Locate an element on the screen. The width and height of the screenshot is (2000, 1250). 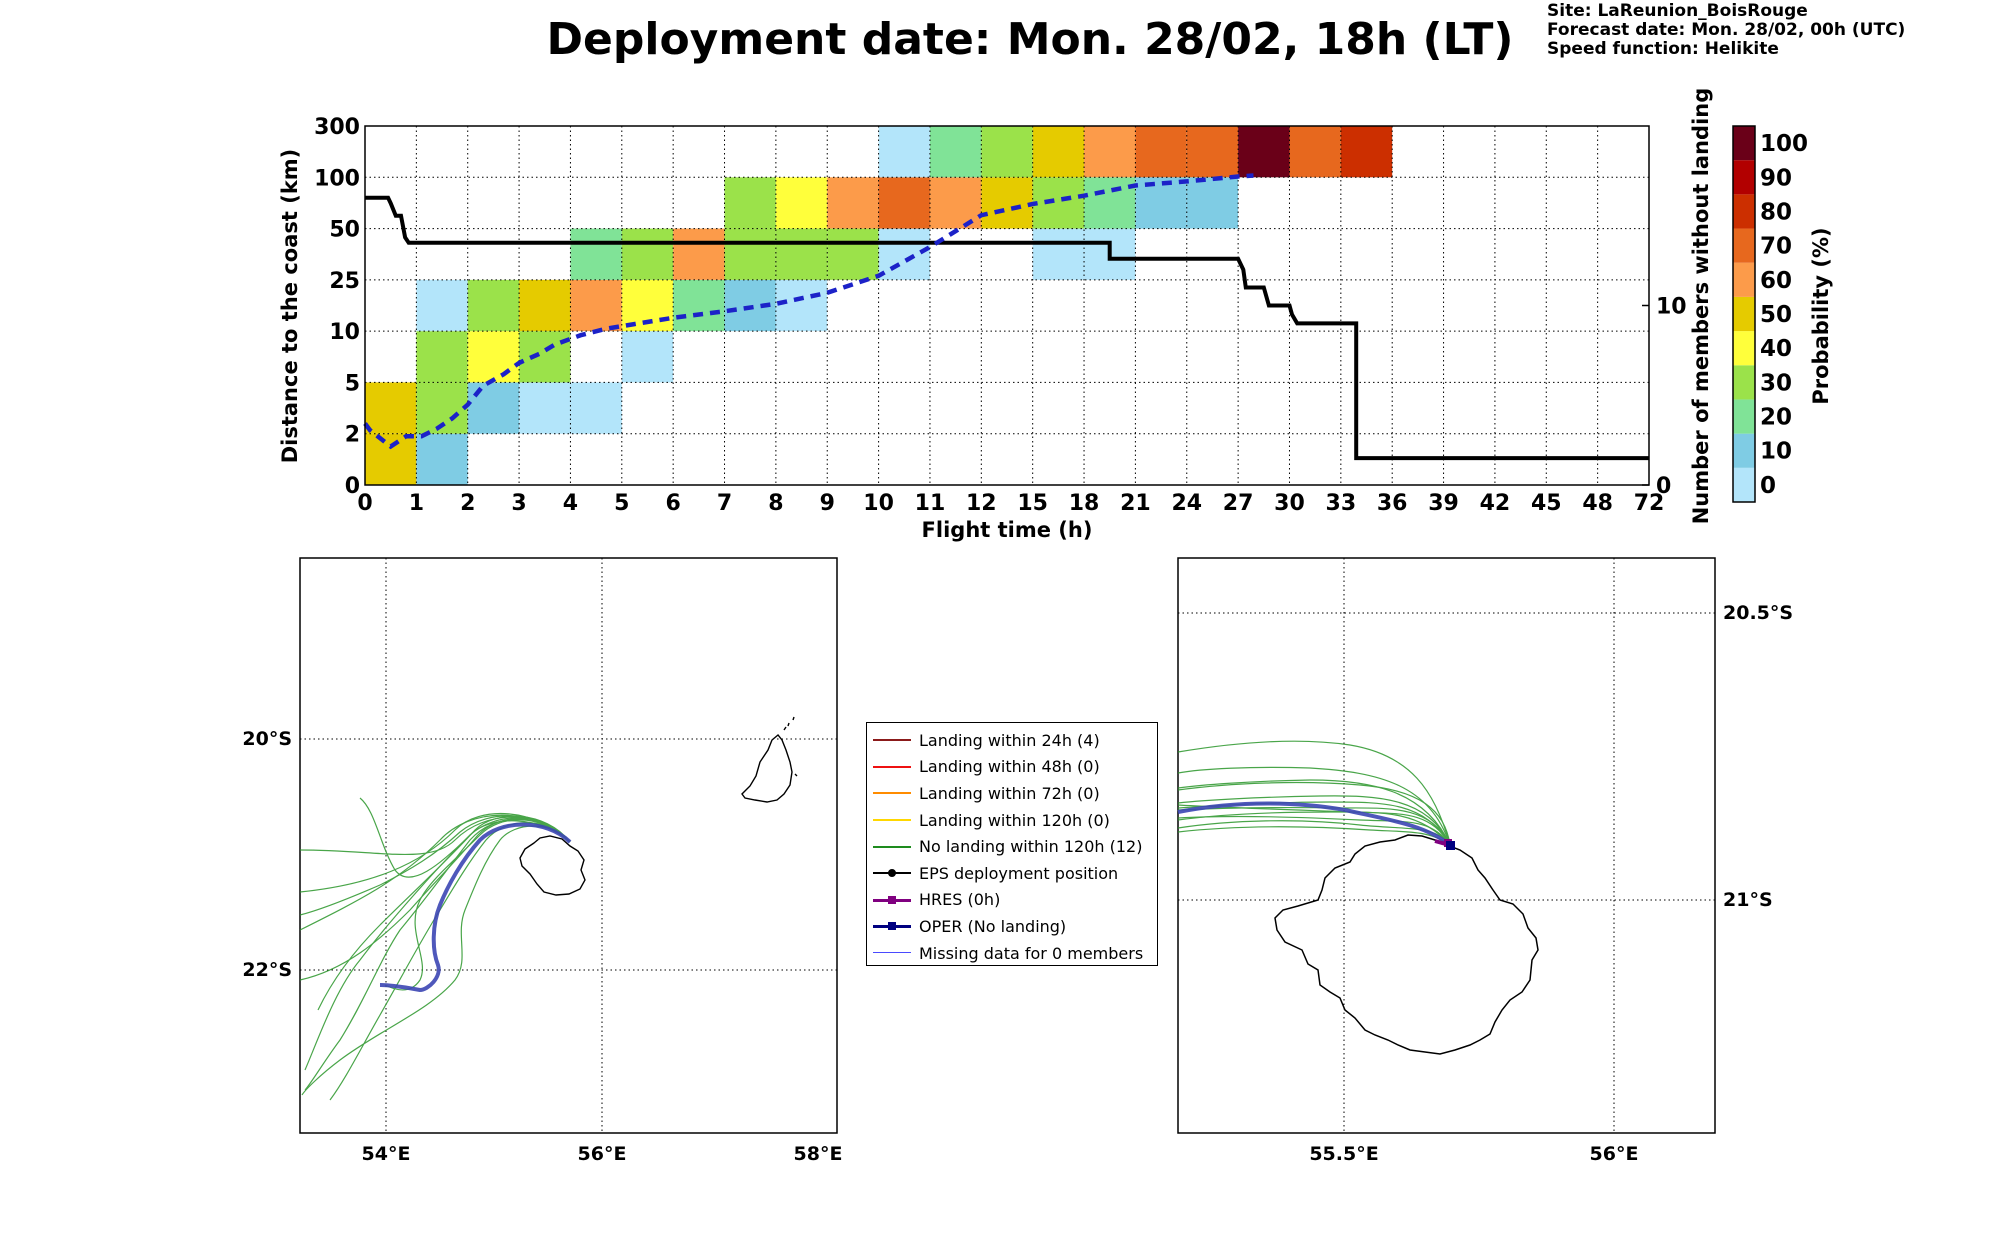
x-tick-label: 5 is located at coordinates (621, 503).